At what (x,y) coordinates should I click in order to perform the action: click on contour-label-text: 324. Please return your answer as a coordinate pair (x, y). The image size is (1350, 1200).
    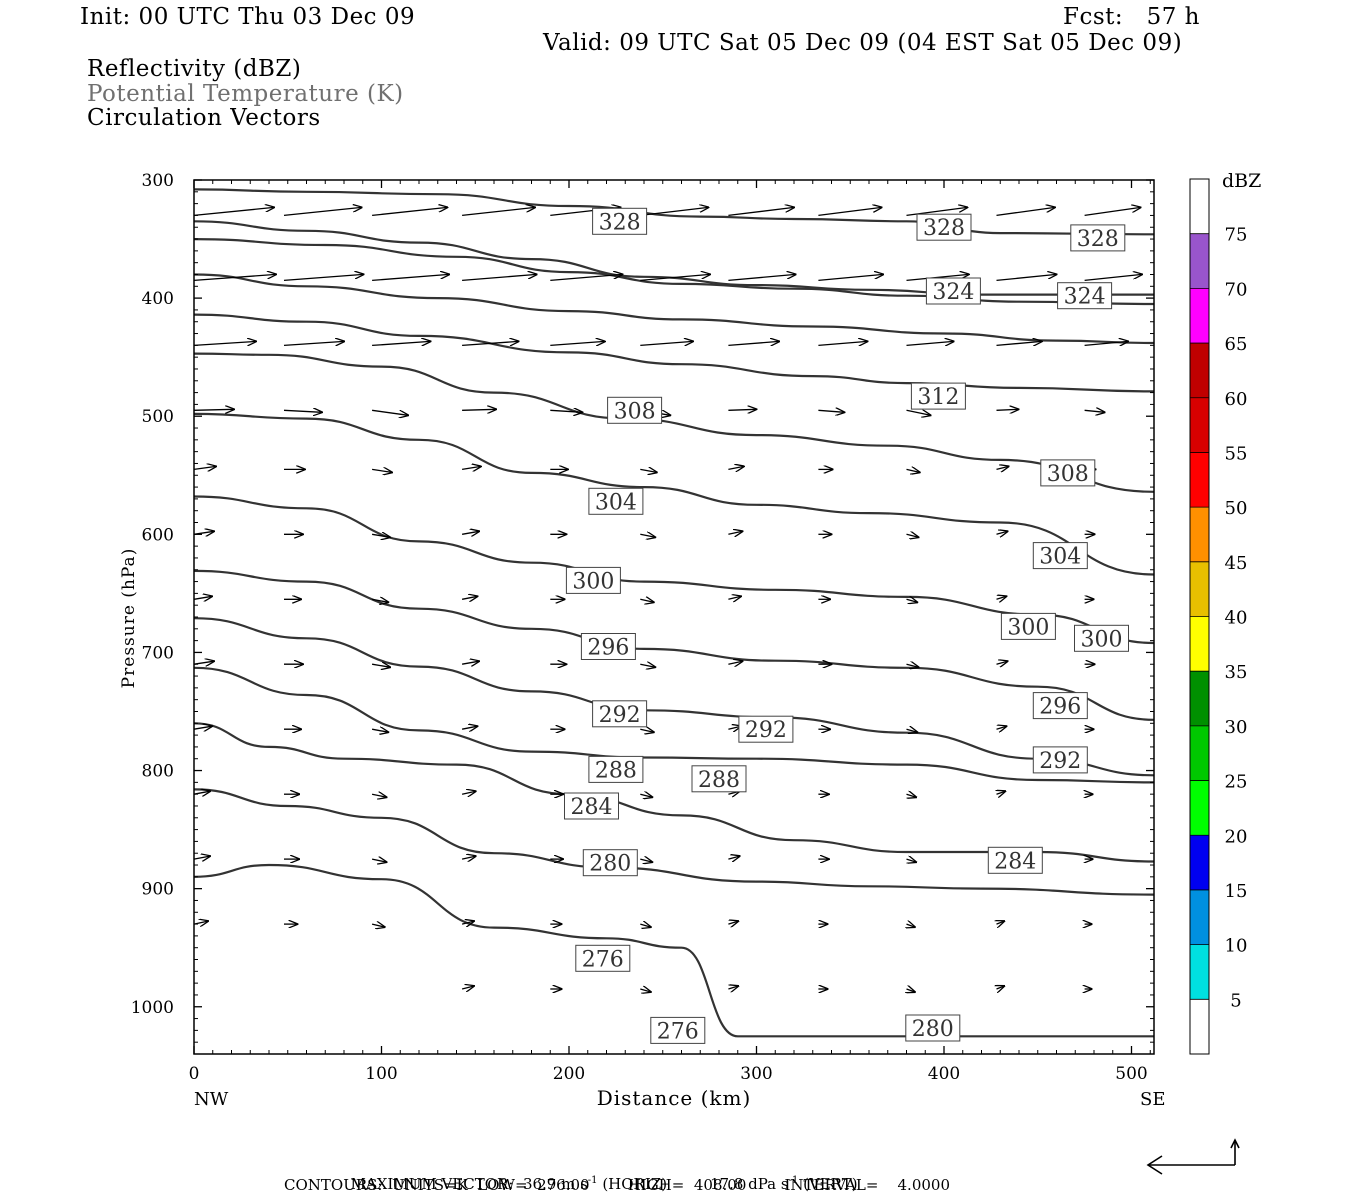
    Looking at the image, I should click on (953, 292).